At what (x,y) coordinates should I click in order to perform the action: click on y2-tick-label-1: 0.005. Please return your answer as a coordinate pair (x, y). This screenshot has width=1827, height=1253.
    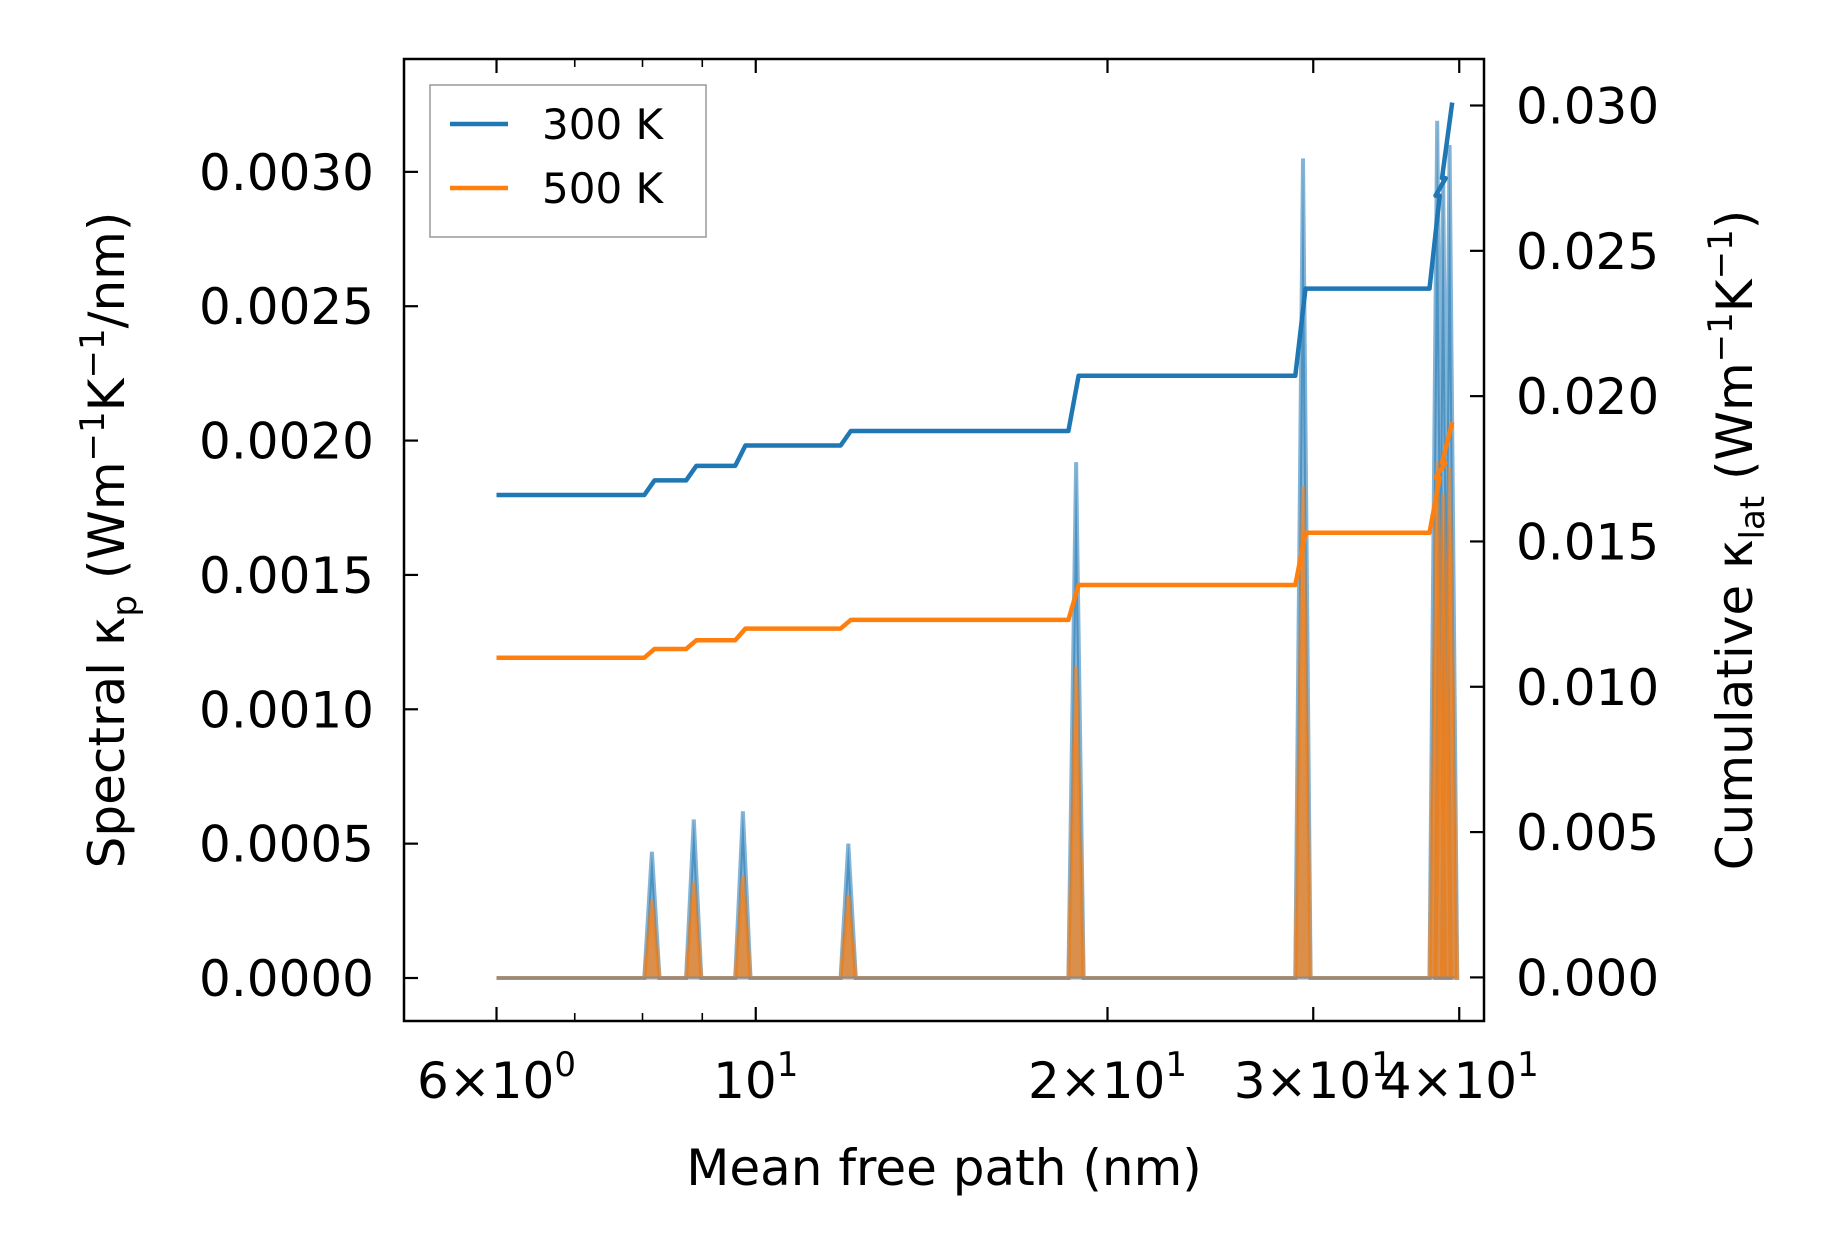
    Looking at the image, I should click on (1587, 833).